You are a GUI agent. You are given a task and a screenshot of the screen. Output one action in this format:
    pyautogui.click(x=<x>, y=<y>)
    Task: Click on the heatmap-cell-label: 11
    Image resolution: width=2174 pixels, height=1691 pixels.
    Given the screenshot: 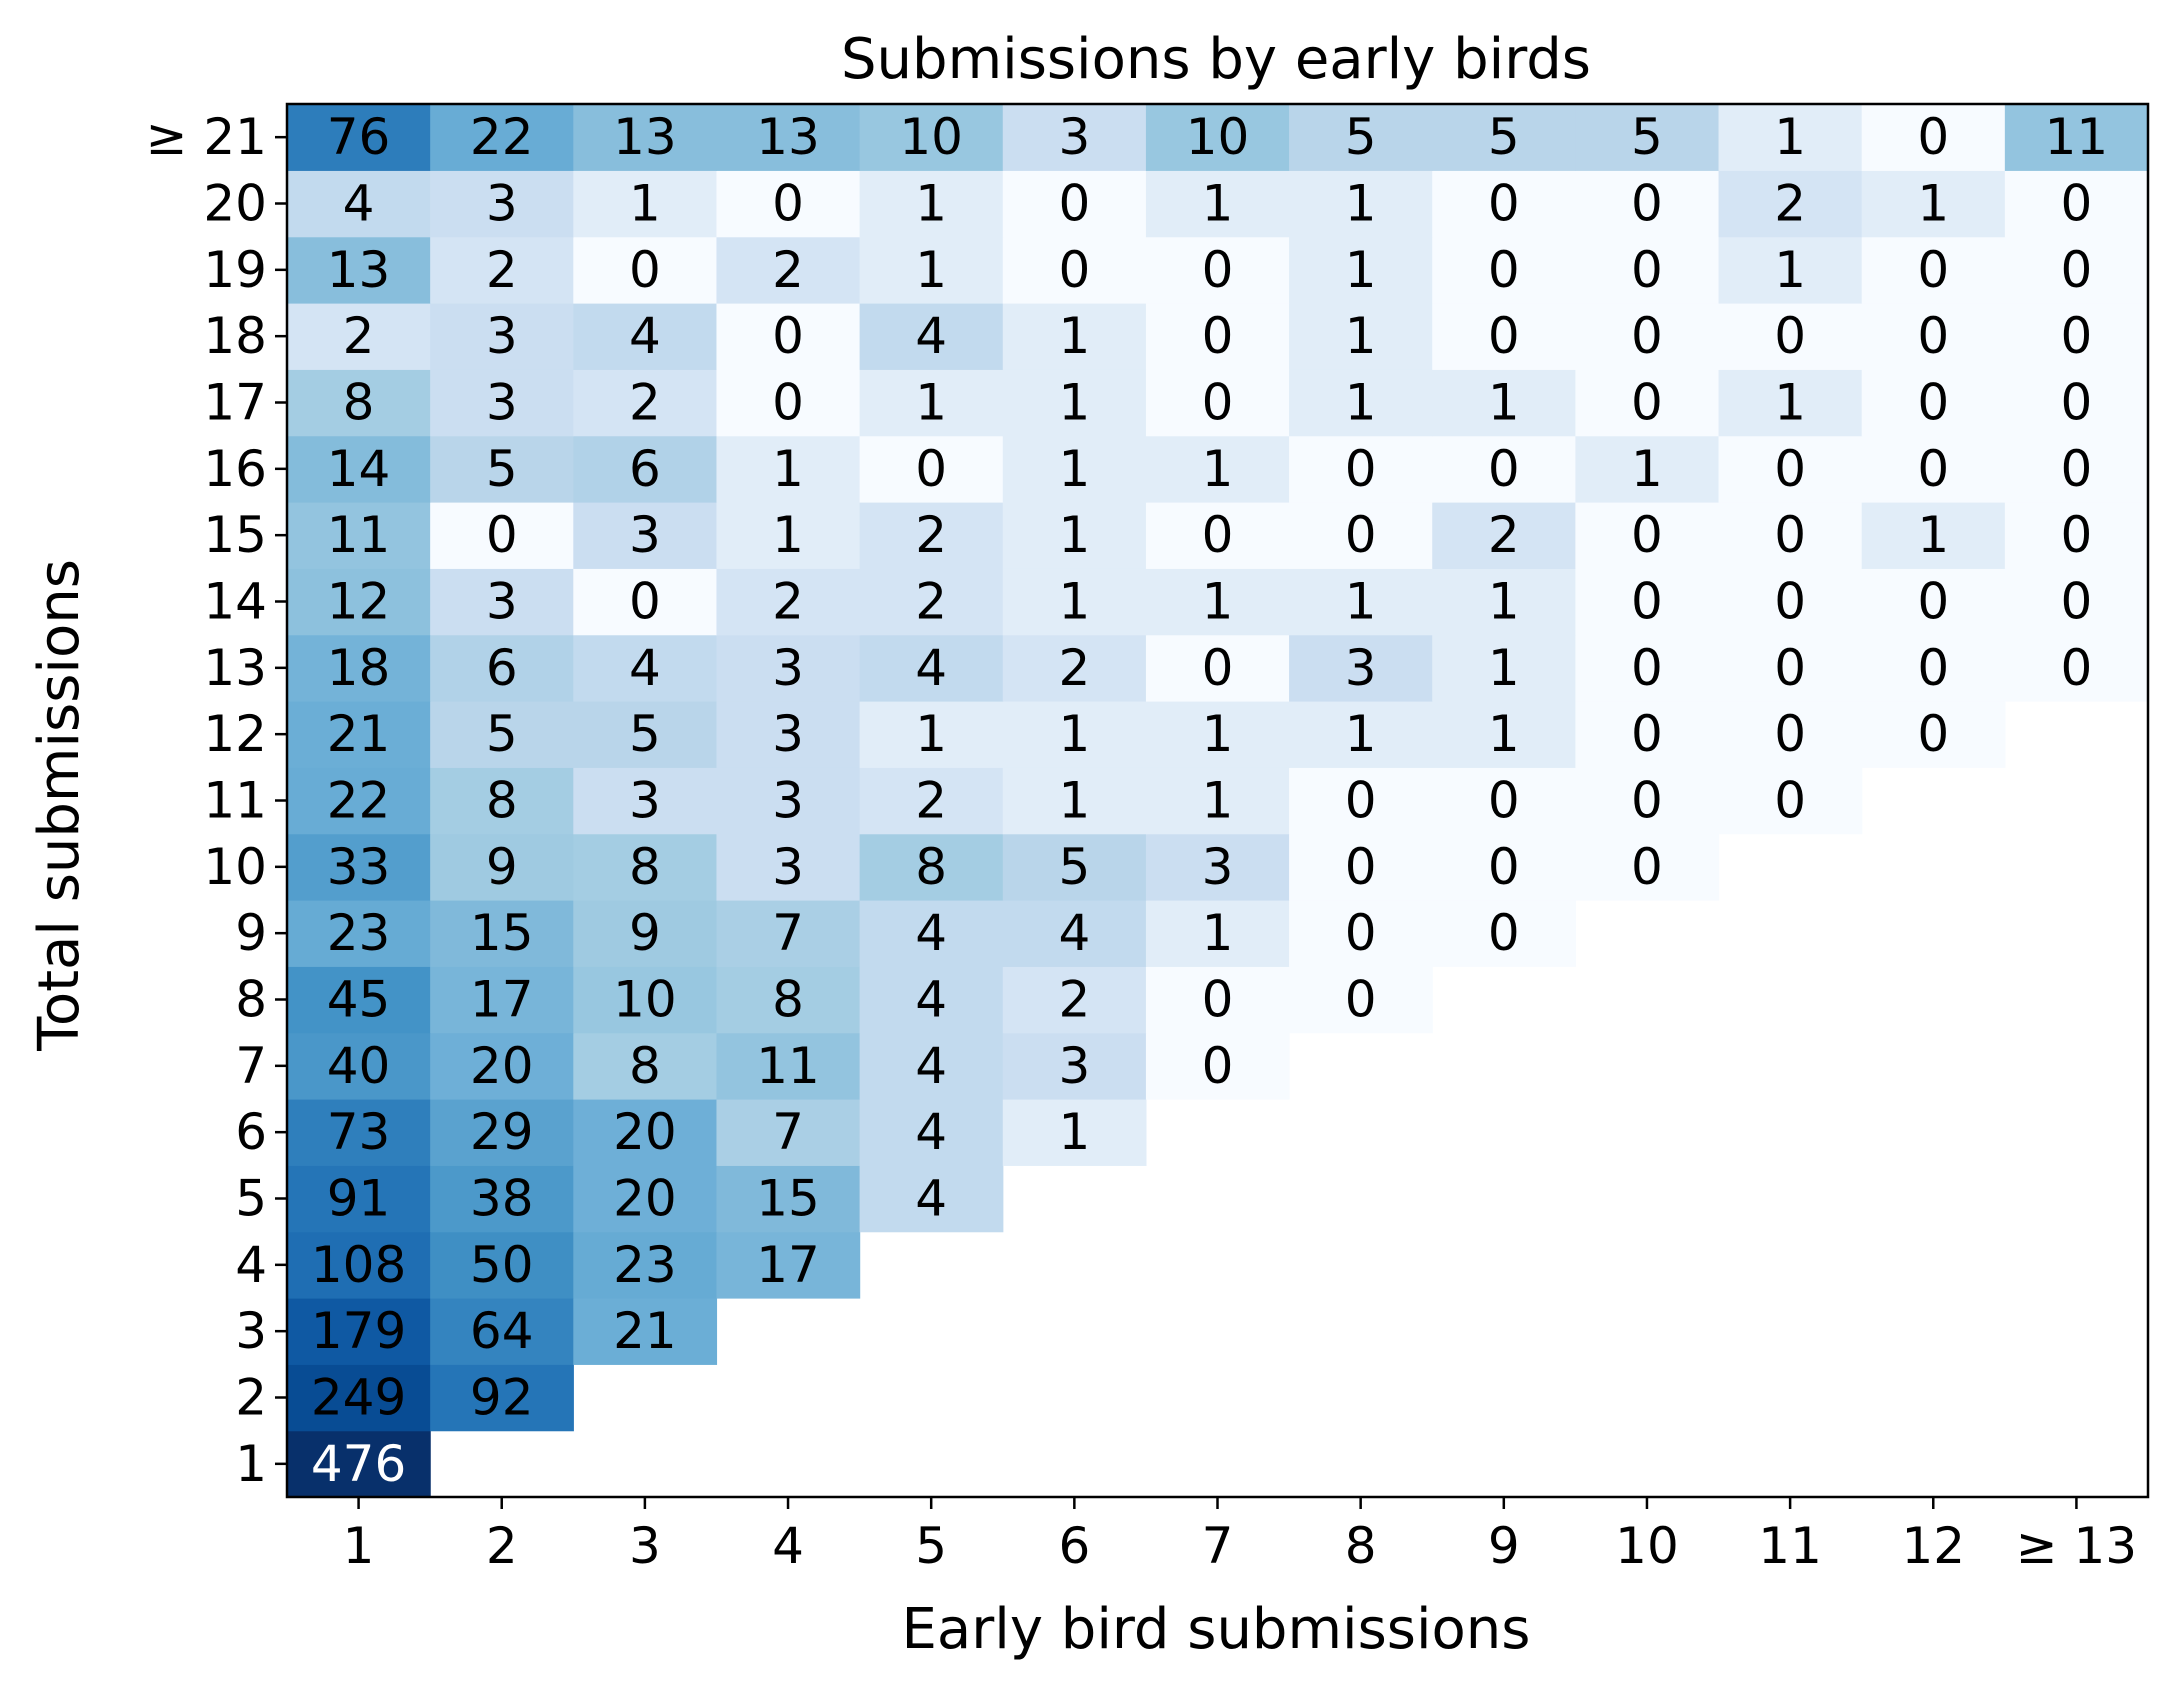 What is the action you would take?
    pyautogui.click(x=2077, y=137)
    